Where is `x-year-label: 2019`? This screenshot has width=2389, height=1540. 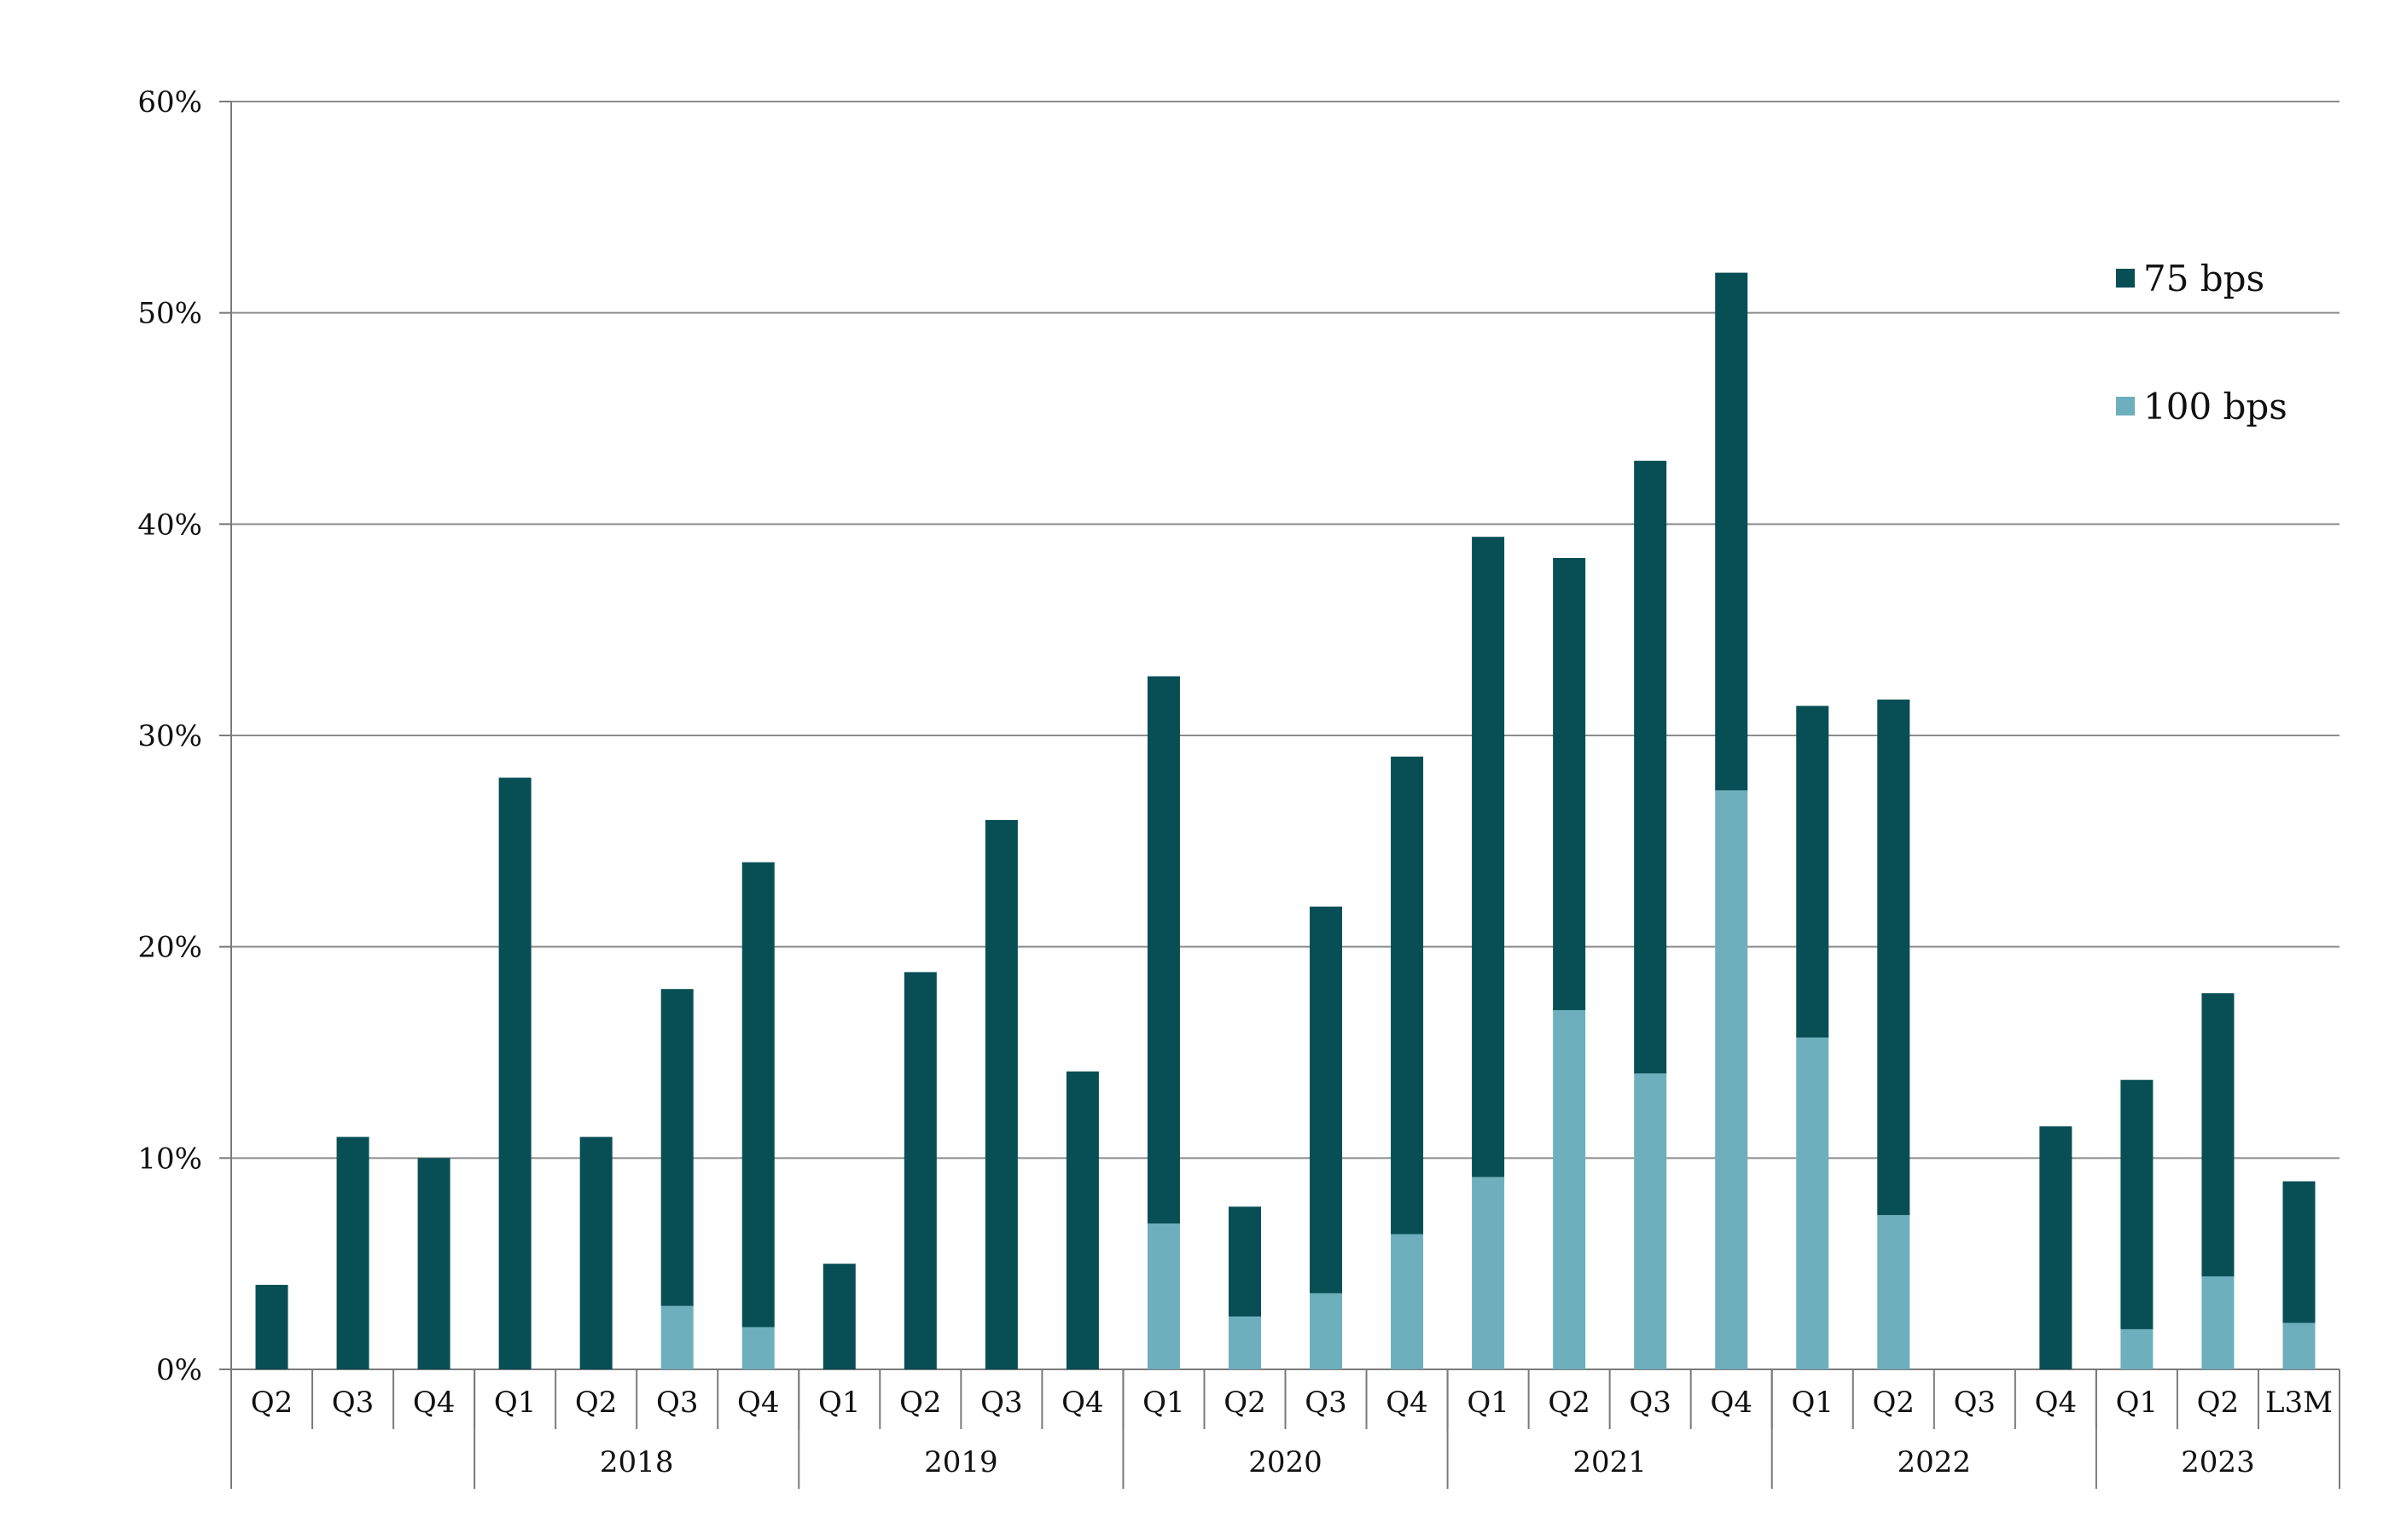 x-year-label: 2019 is located at coordinates (961, 1462).